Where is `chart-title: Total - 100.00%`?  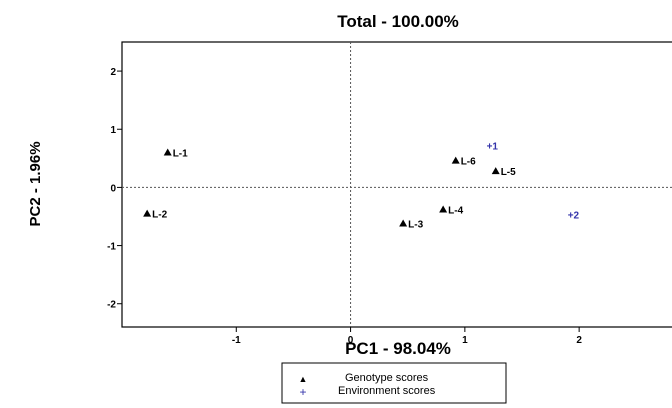
chart-title: Total - 100.00% is located at coordinates (398, 21).